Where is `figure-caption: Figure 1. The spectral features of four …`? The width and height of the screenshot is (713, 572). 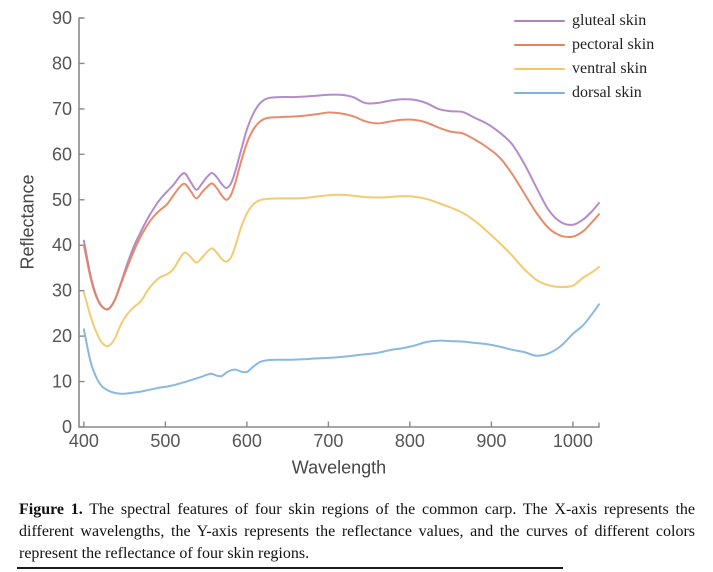 figure-caption: Figure 1. The spectral features of four … is located at coordinates (357, 532).